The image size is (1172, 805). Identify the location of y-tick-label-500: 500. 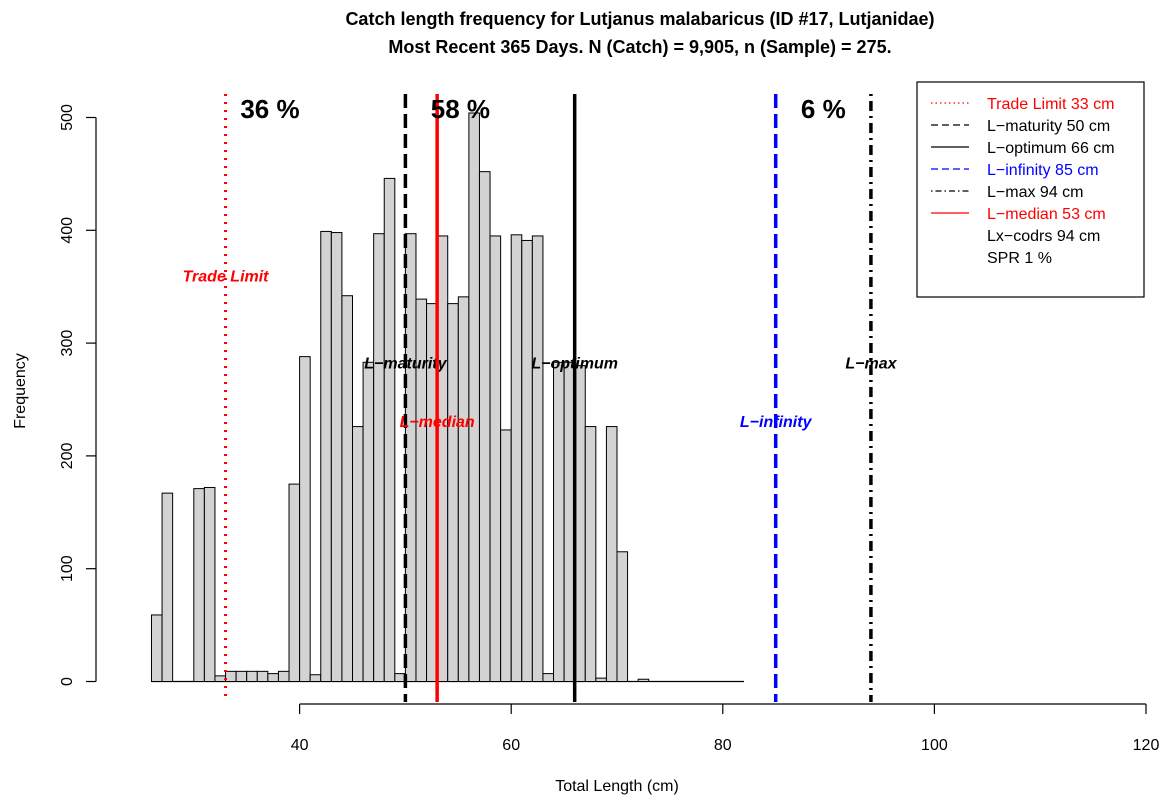
(67, 117).